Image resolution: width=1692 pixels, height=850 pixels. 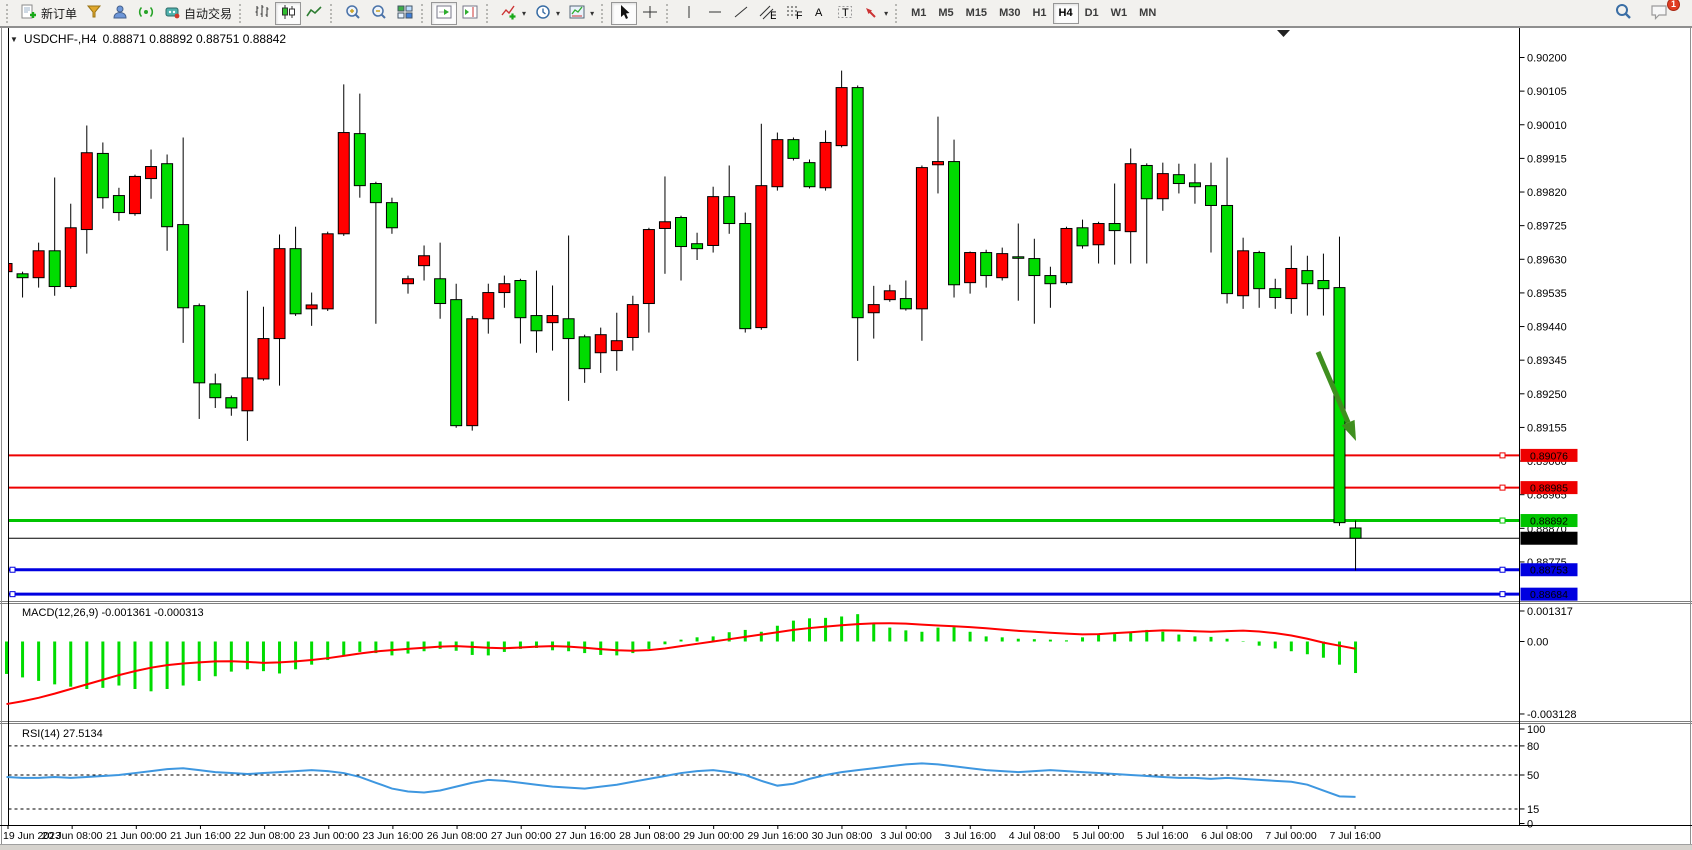 I want to click on fibonacci-button: F, so click(x=793, y=13).